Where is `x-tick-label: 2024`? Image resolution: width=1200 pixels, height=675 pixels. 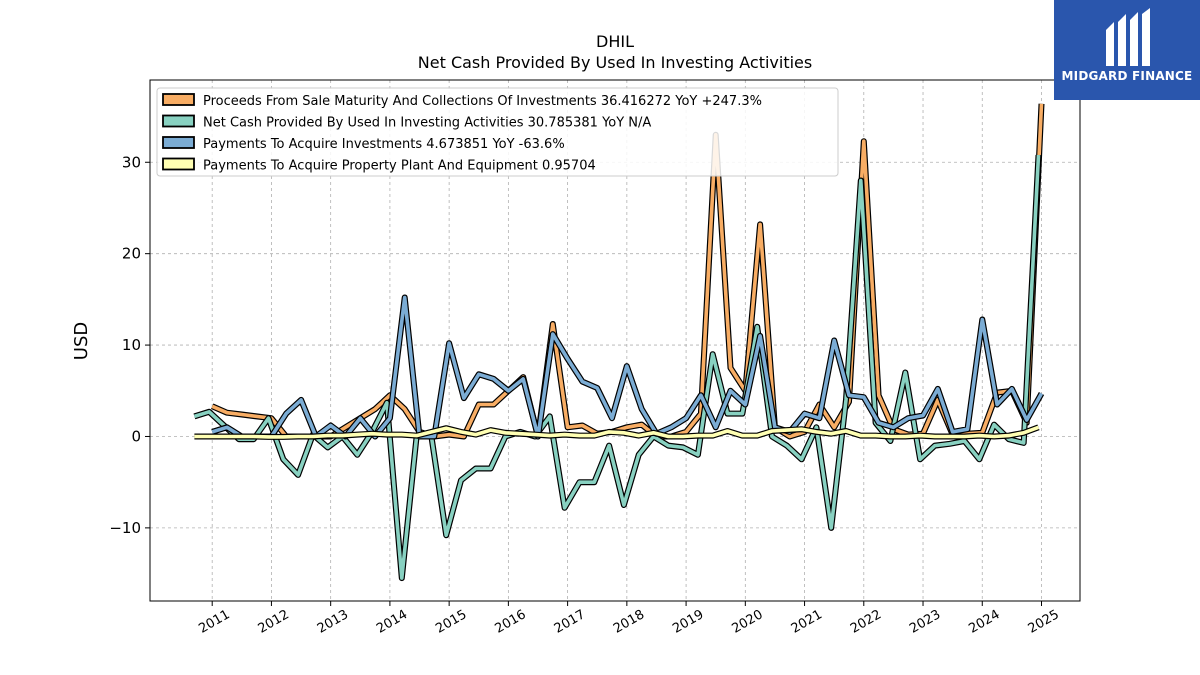
x-tick-label: 2024 is located at coordinates (984, 622).